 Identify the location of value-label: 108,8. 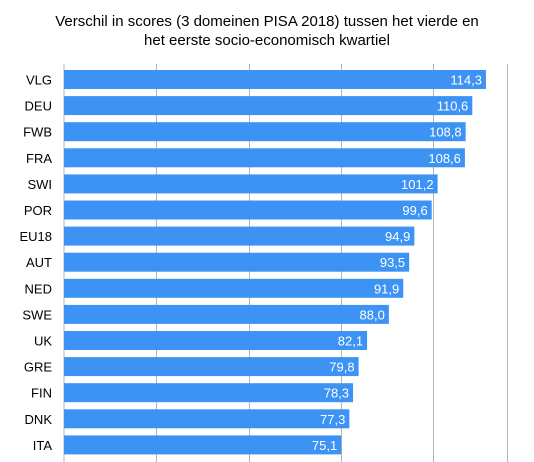
(445, 132).